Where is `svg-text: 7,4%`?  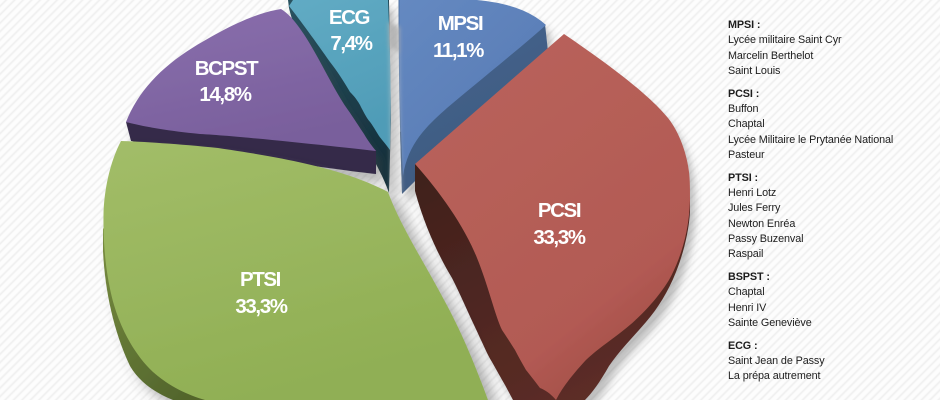
svg-text: 7,4% is located at coordinates (351, 43).